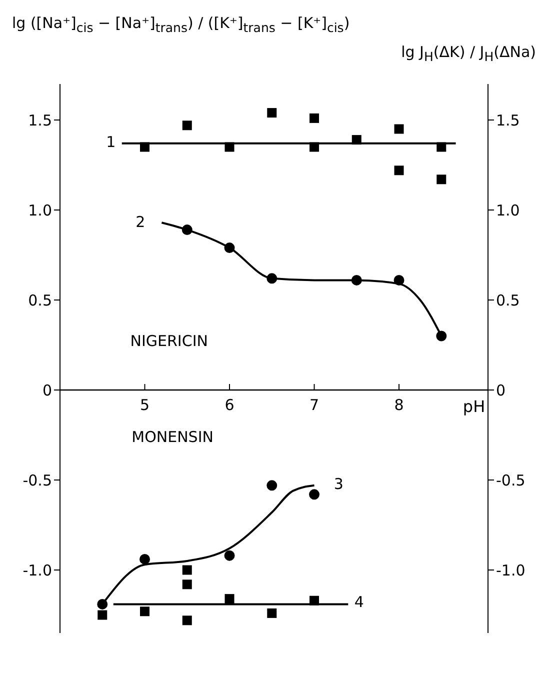 The width and height of the screenshot is (548, 682). What do you see at coordinates (47, 390) in the screenshot?
I see `y-tick-label: 0` at bounding box center [47, 390].